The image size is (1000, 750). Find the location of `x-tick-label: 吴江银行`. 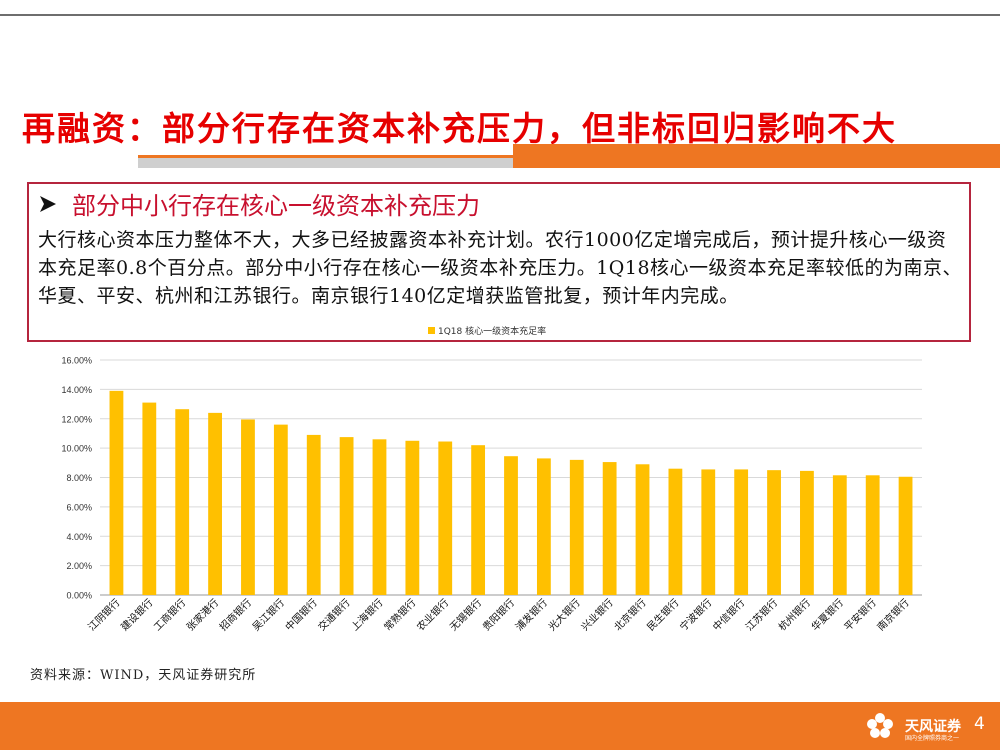

x-tick-label: 吴江银行 is located at coordinates (267, 614).